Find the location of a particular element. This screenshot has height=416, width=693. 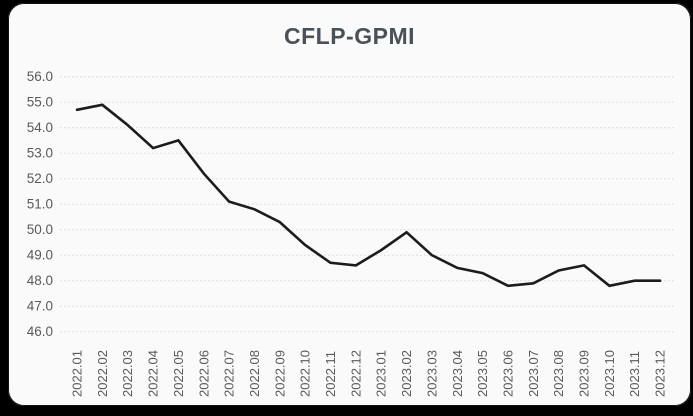

x-tick-label: 2022.10 is located at coordinates (305, 373).